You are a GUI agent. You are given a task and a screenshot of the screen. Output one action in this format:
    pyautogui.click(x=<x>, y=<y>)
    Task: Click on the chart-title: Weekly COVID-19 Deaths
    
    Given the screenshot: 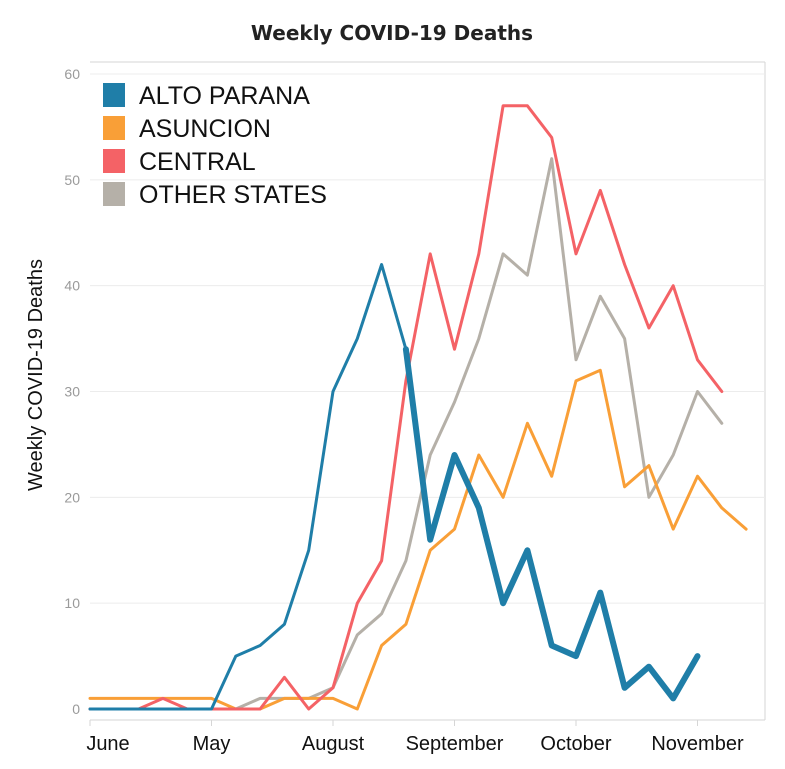 What is the action you would take?
    pyautogui.click(x=392, y=33)
    